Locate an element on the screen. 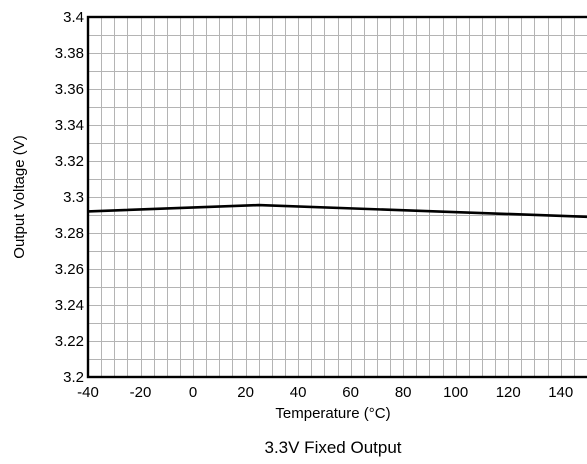 The image size is (587, 464). x-tick-label: 40 is located at coordinates (298, 392).